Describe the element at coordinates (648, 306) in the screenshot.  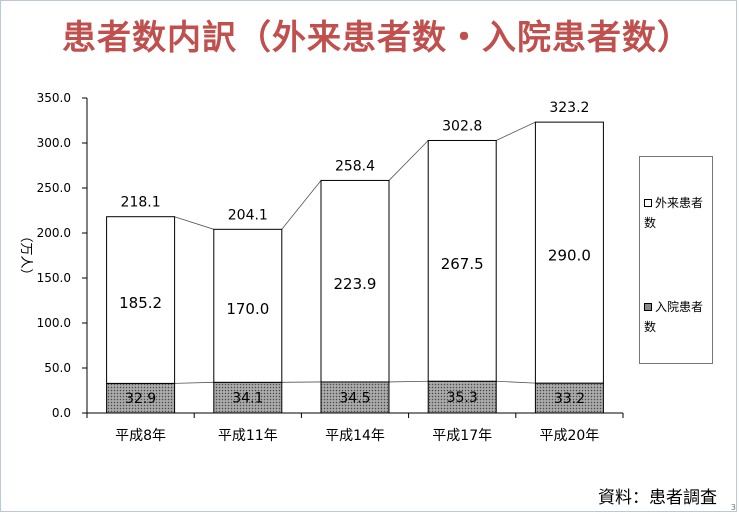
I see `legend-swatch-inpatients` at that location.